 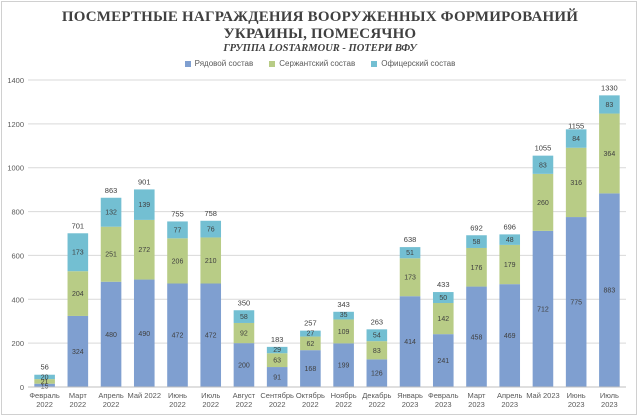 I want to click on legend-swatch-privates, so click(x=187, y=63).